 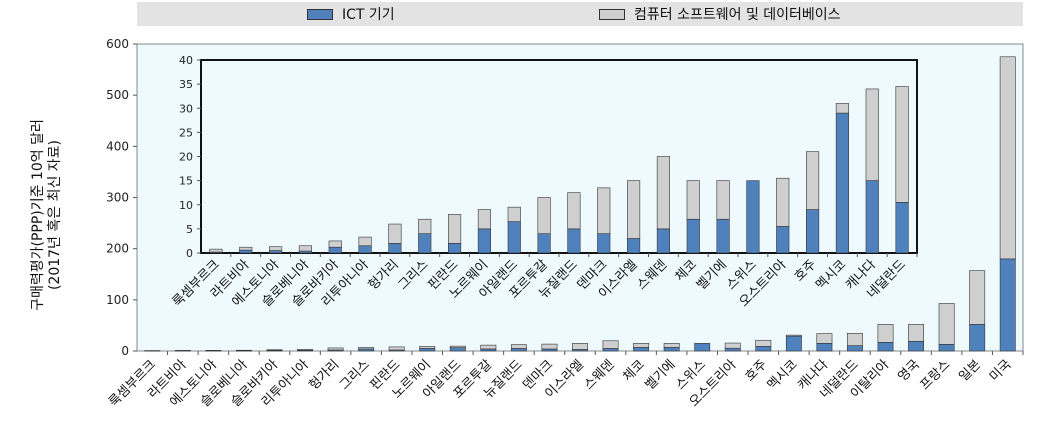 I want to click on main-category-label: 헝가리, so click(x=324, y=375).